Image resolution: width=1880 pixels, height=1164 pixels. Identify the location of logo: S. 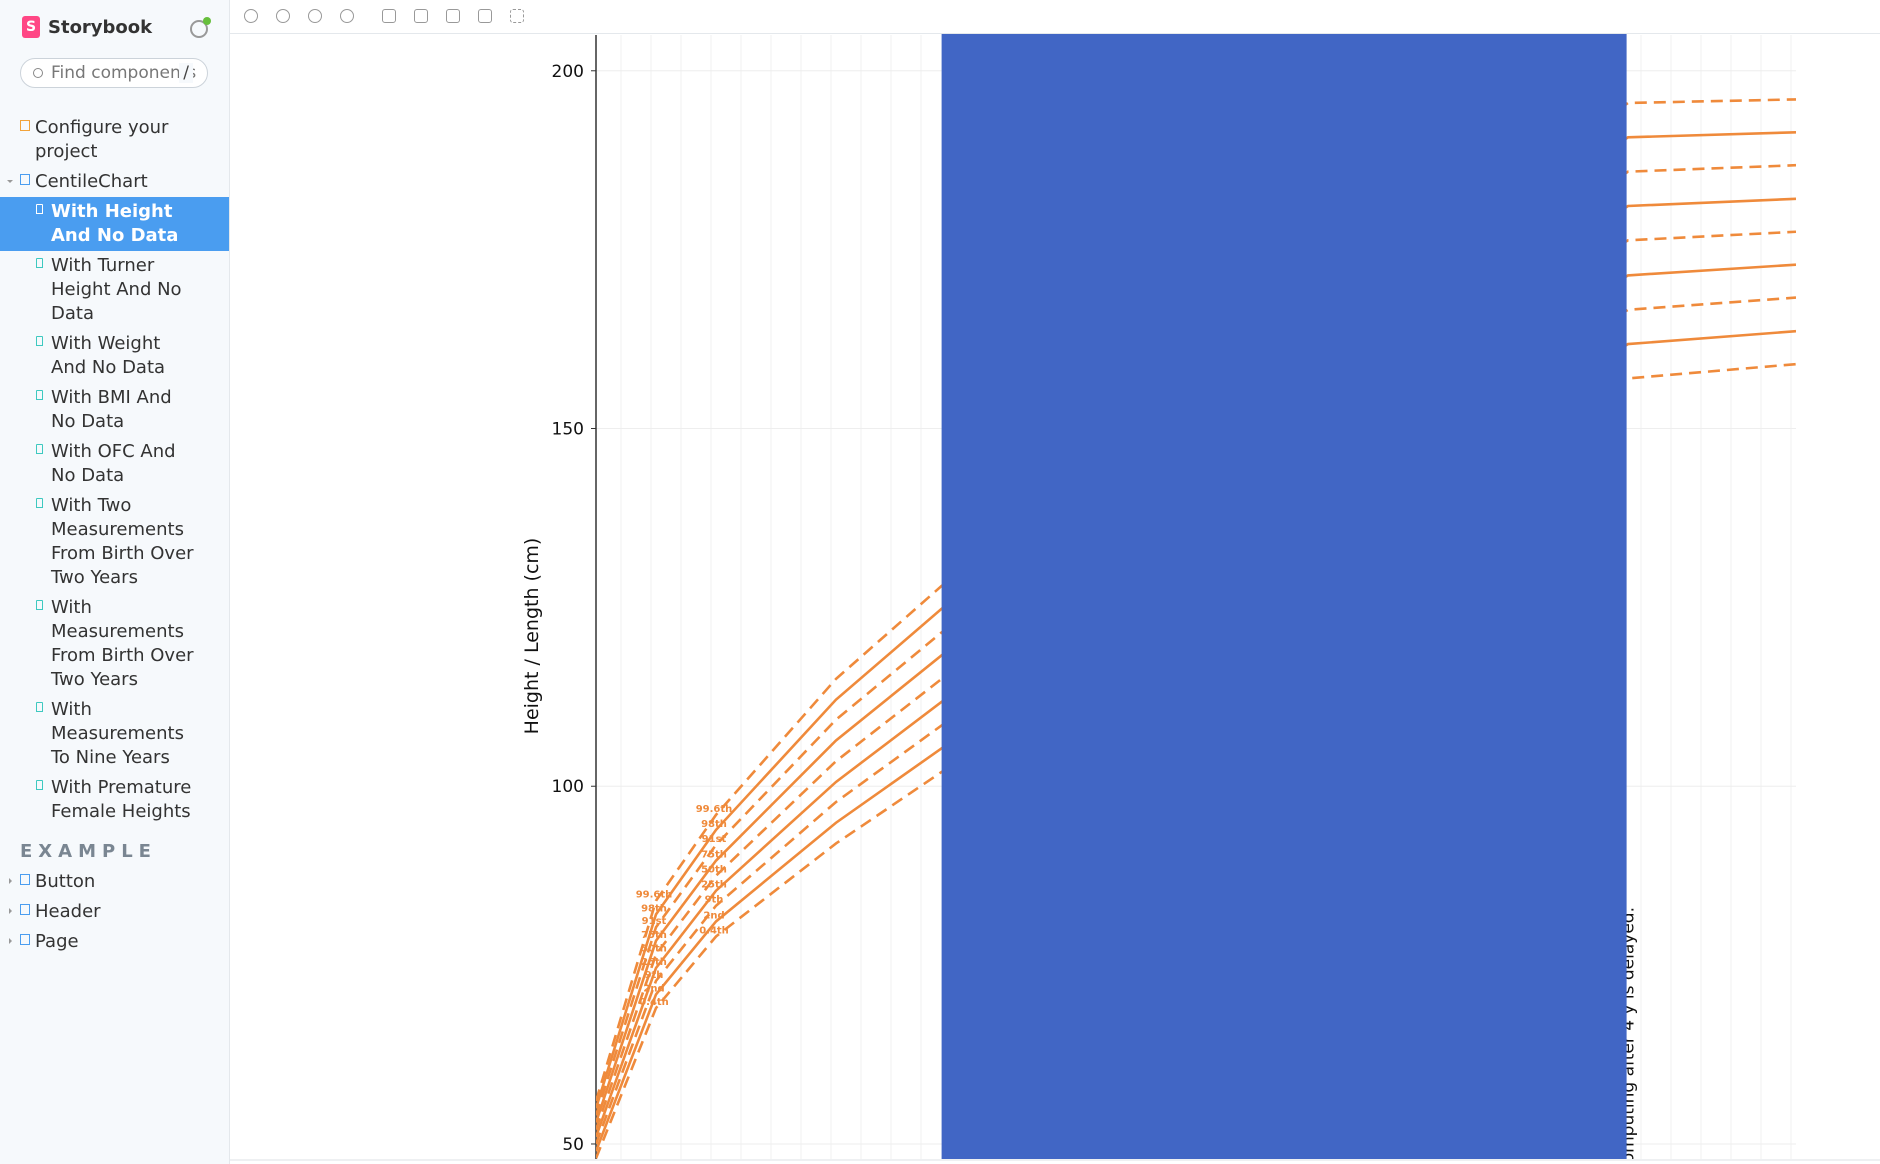
(31, 27).